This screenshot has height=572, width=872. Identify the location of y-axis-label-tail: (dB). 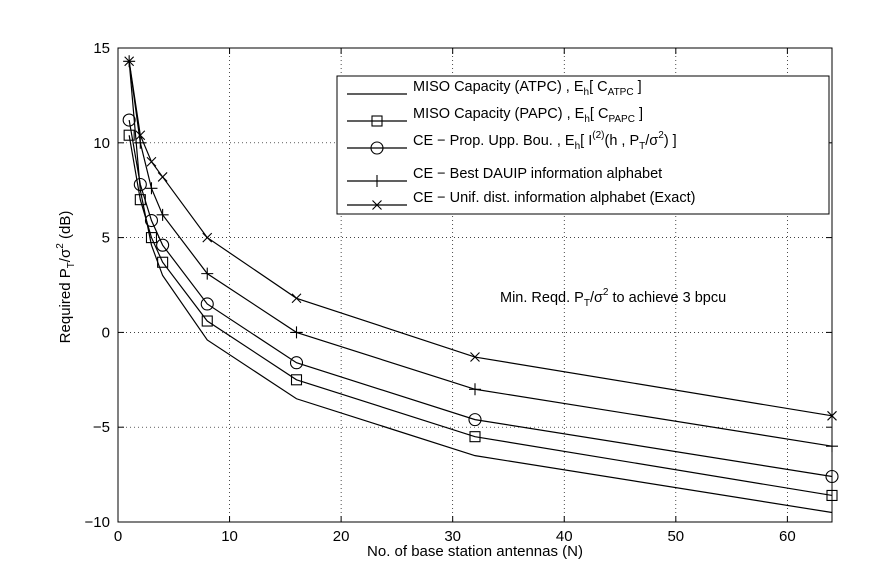
(65, 227).